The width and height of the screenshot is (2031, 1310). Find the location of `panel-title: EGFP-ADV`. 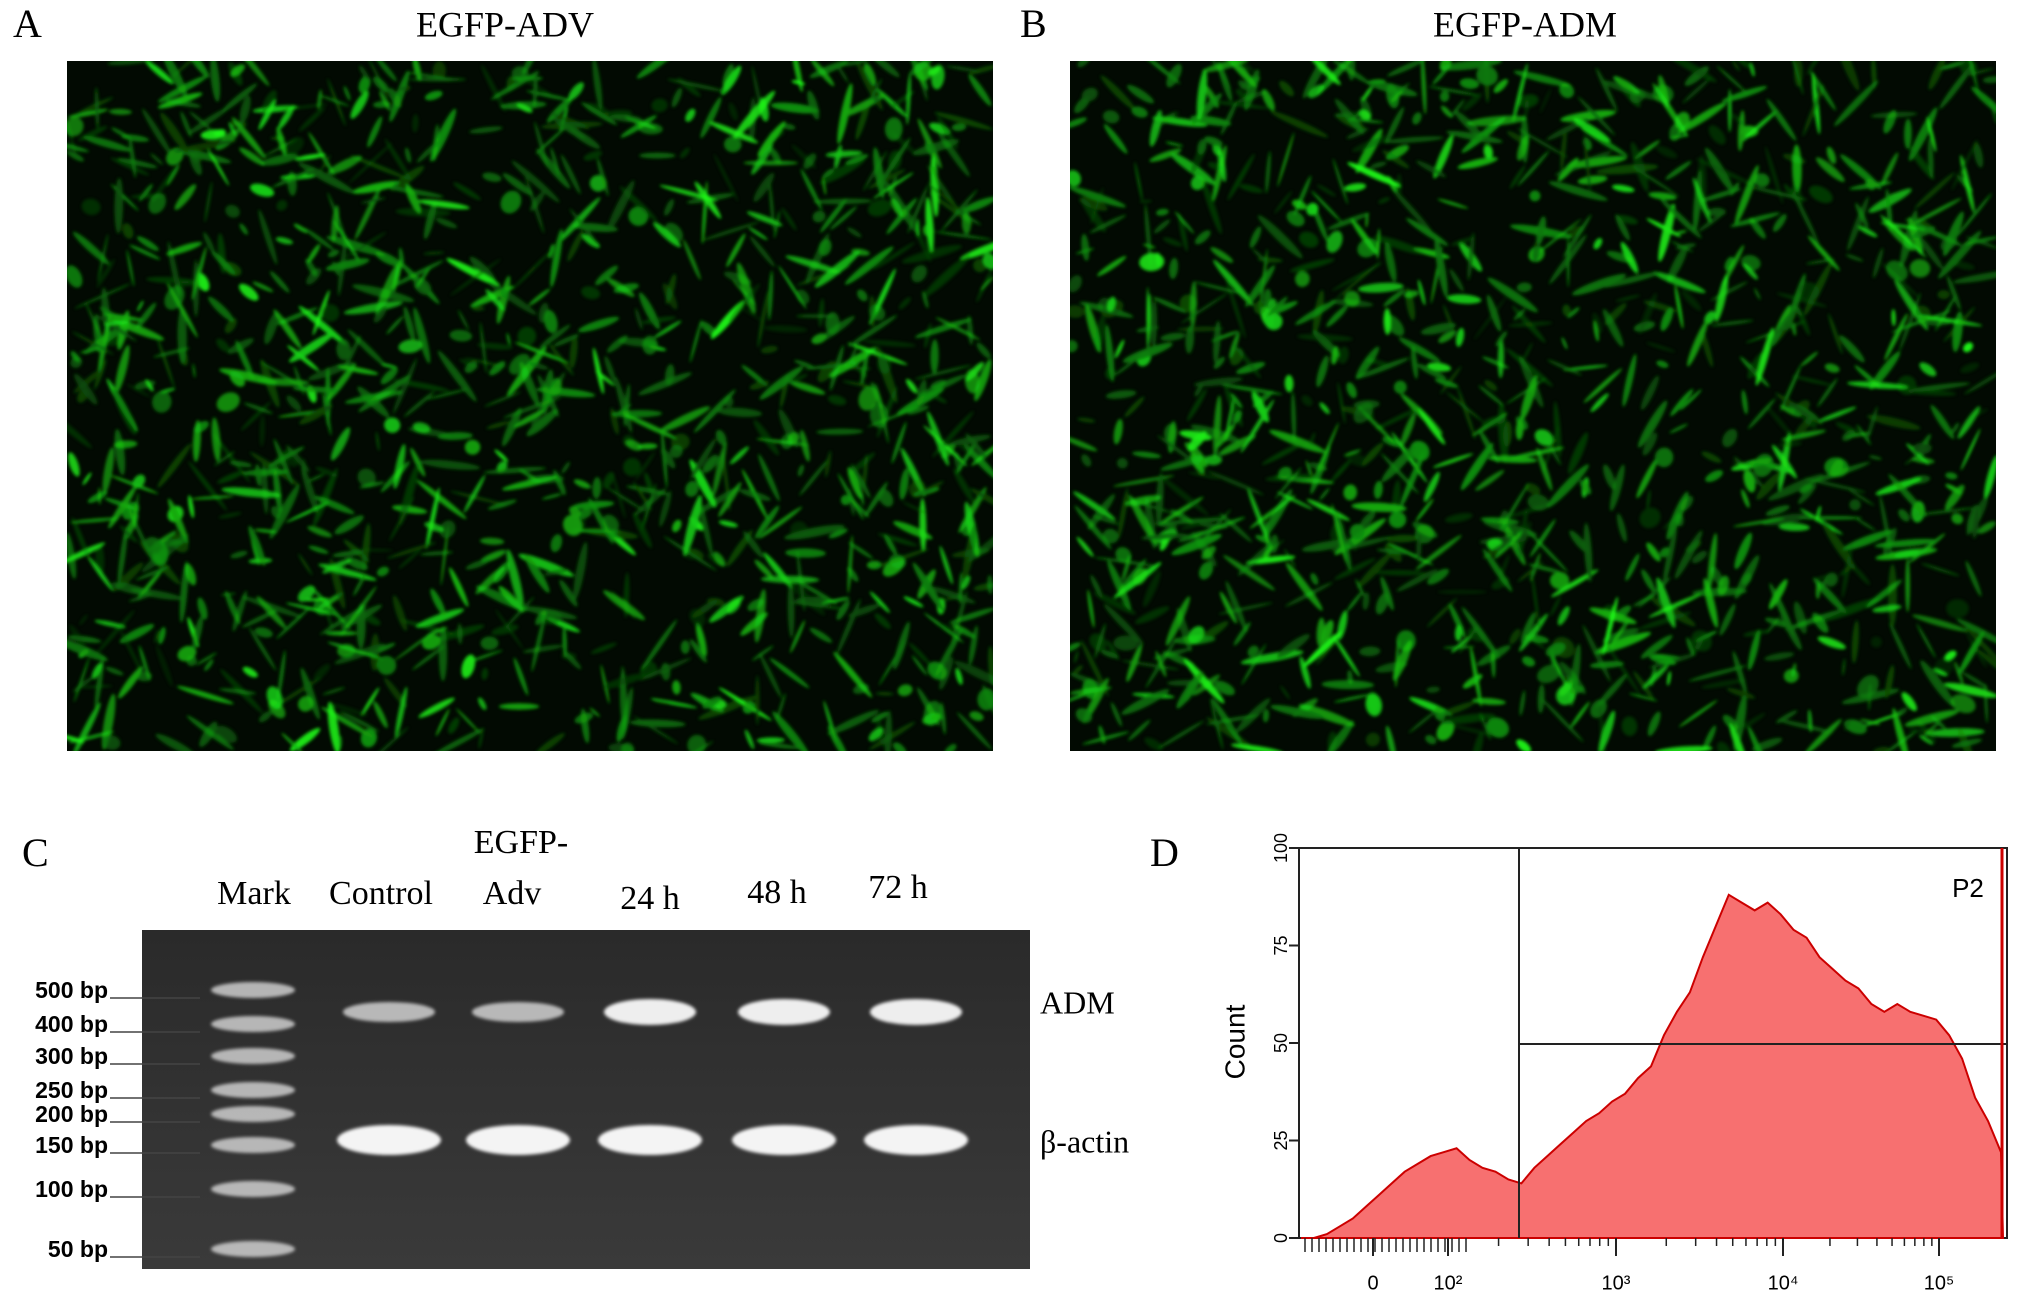

panel-title: EGFP-ADV is located at coordinates (505, 24).